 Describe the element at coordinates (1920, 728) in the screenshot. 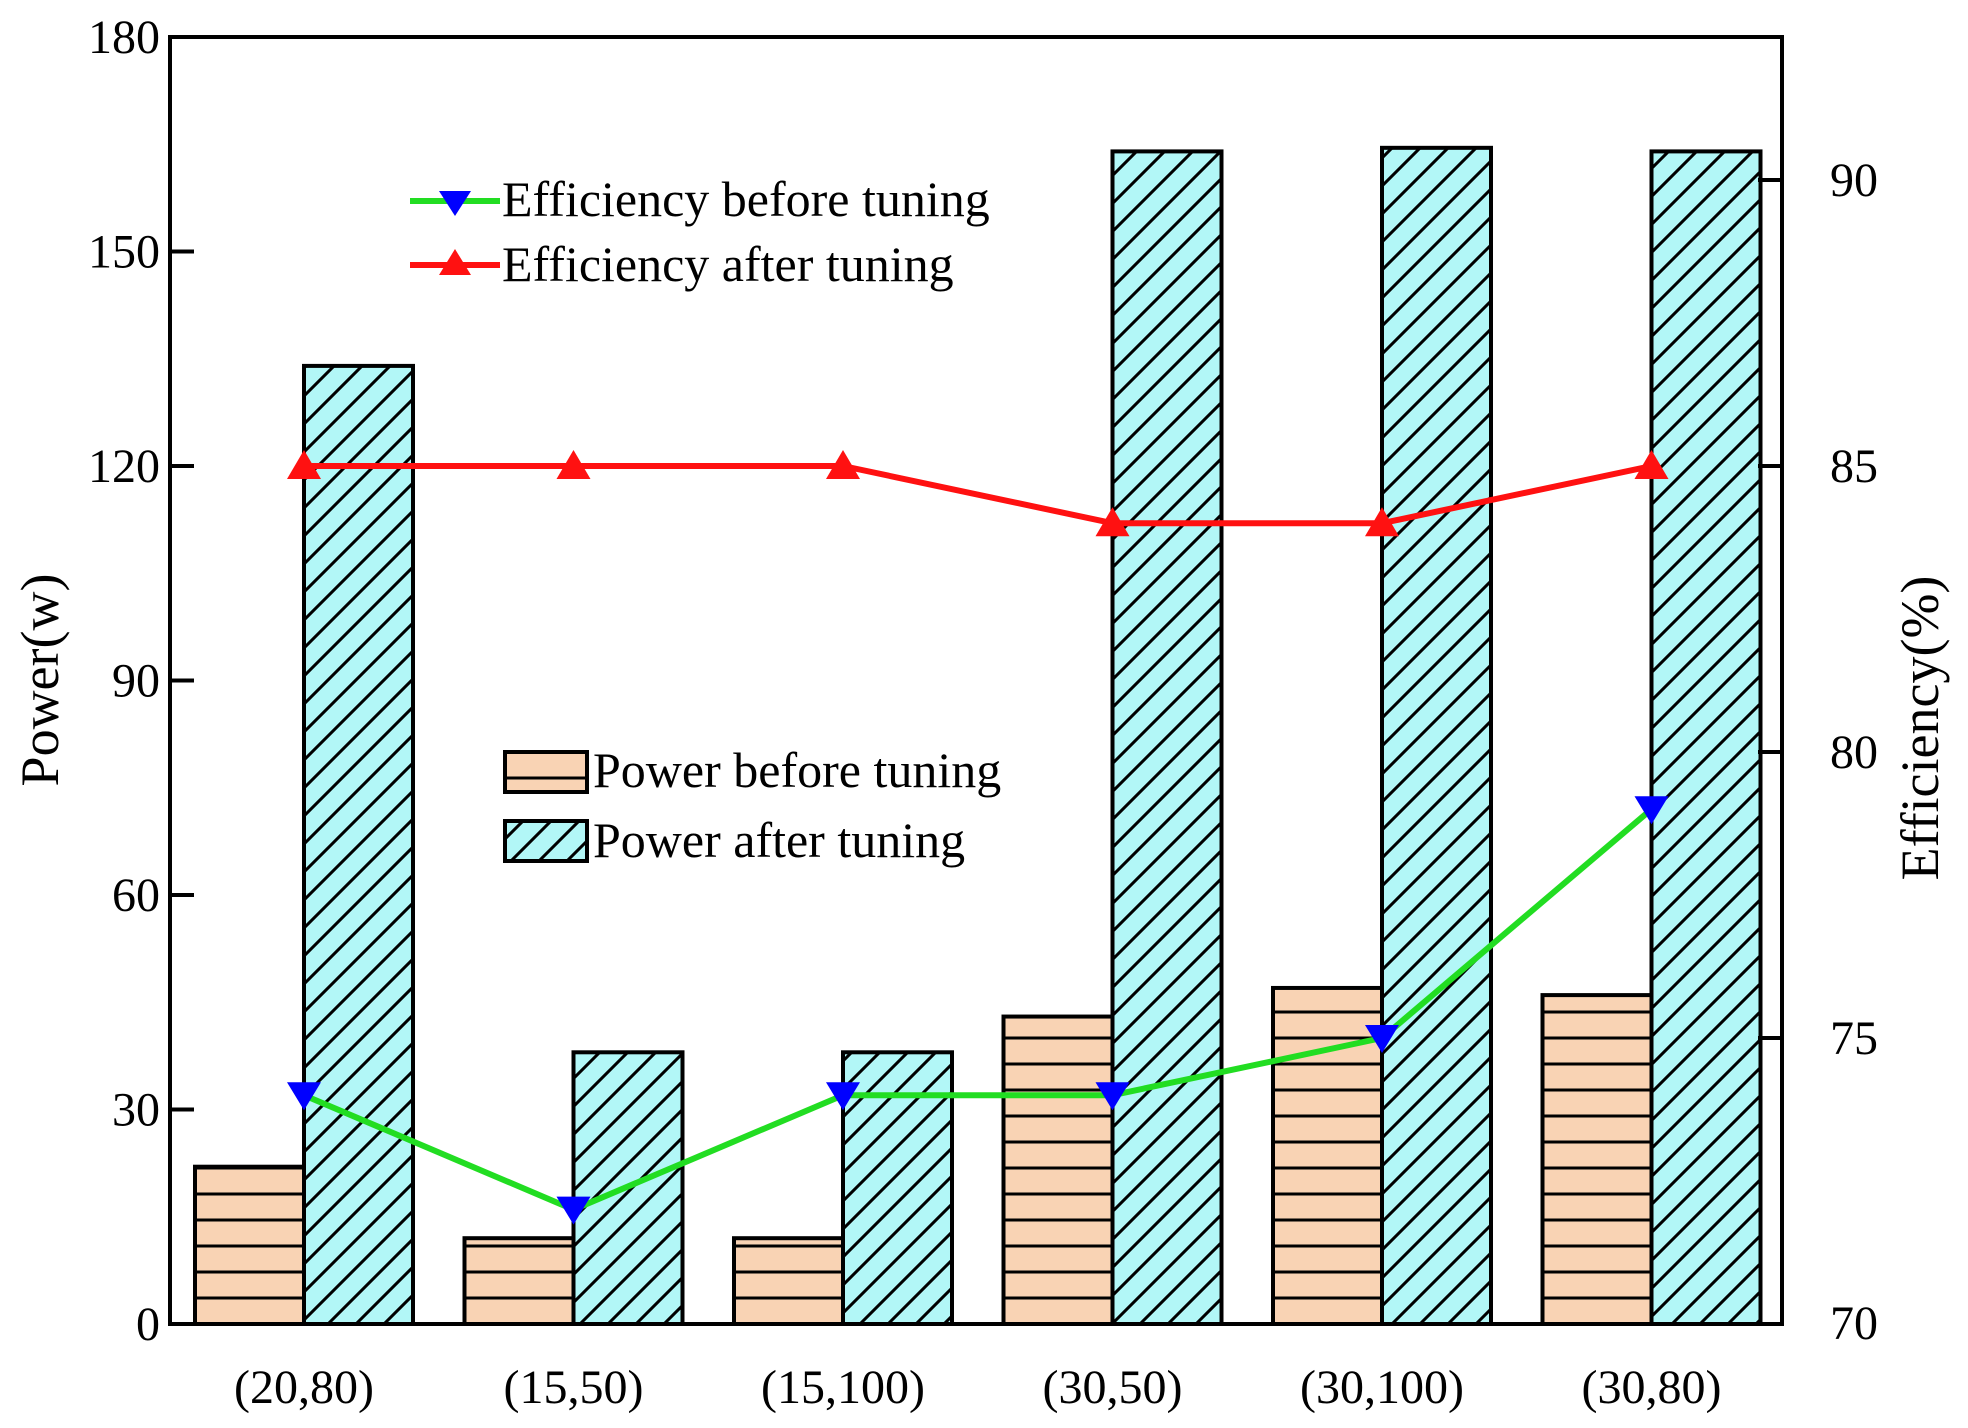

I see `y2-axis-title: Efficiency(%)` at that location.